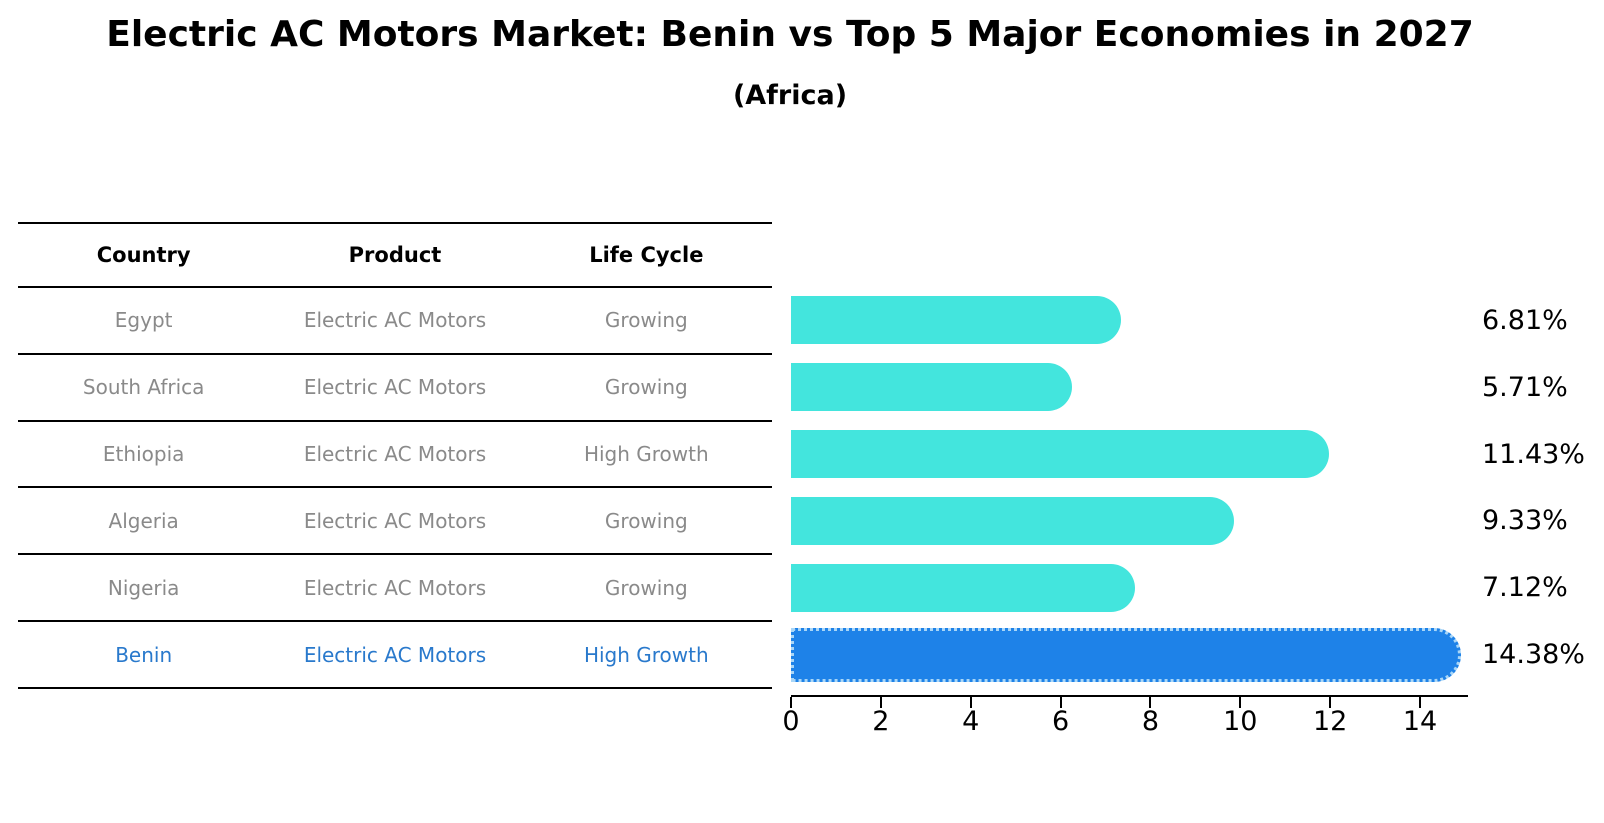 The width and height of the screenshot is (1604, 823). What do you see at coordinates (1420, 721) in the screenshot?
I see `x-axis-tick-label: 14` at bounding box center [1420, 721].